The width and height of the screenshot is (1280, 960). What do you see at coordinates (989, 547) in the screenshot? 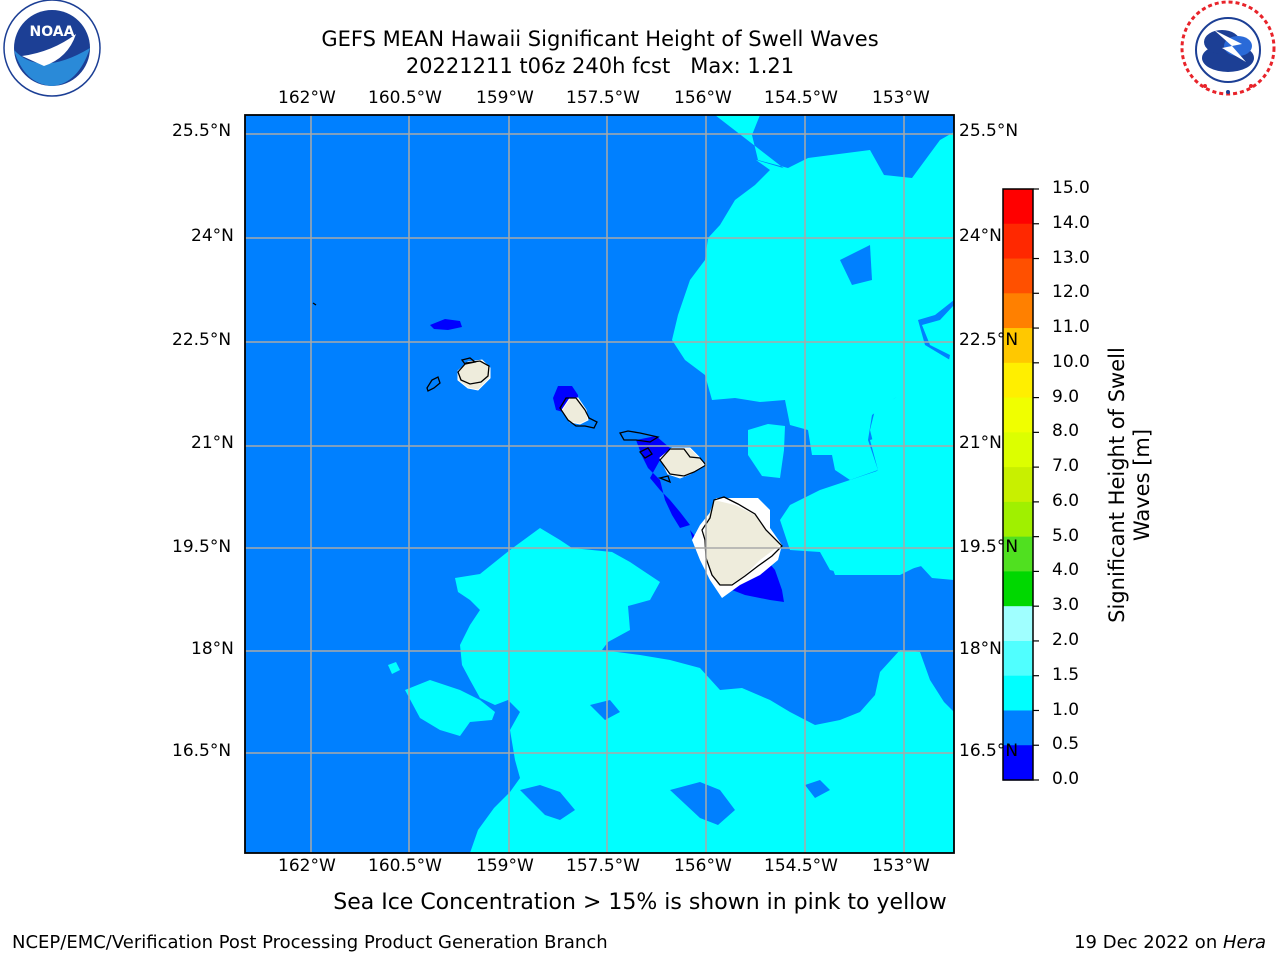
I see `lat-tick-right-19.5n: 19.5°N` at bounding box center [989, 547].